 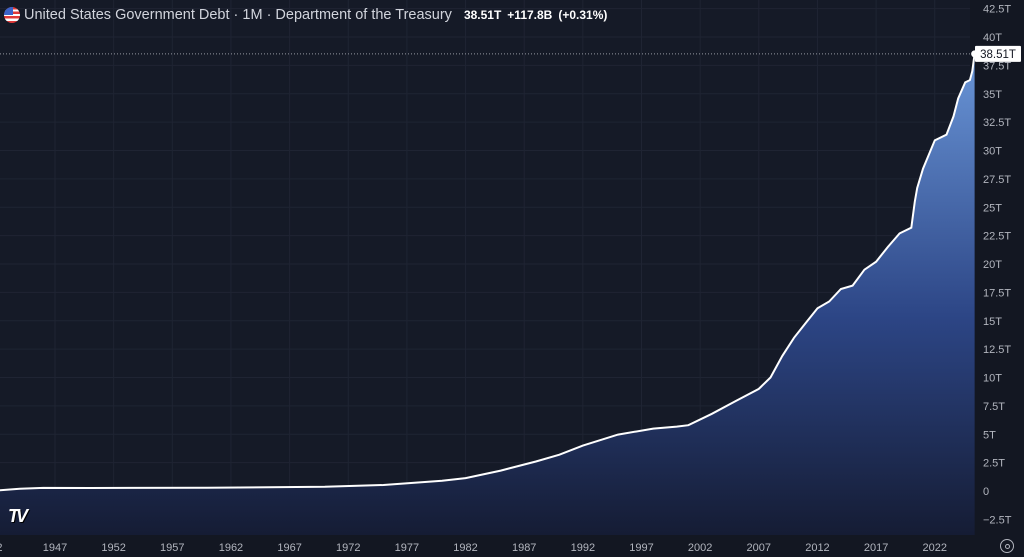 I want to click on y-tick-label: 0, so click(x=986, y=492).